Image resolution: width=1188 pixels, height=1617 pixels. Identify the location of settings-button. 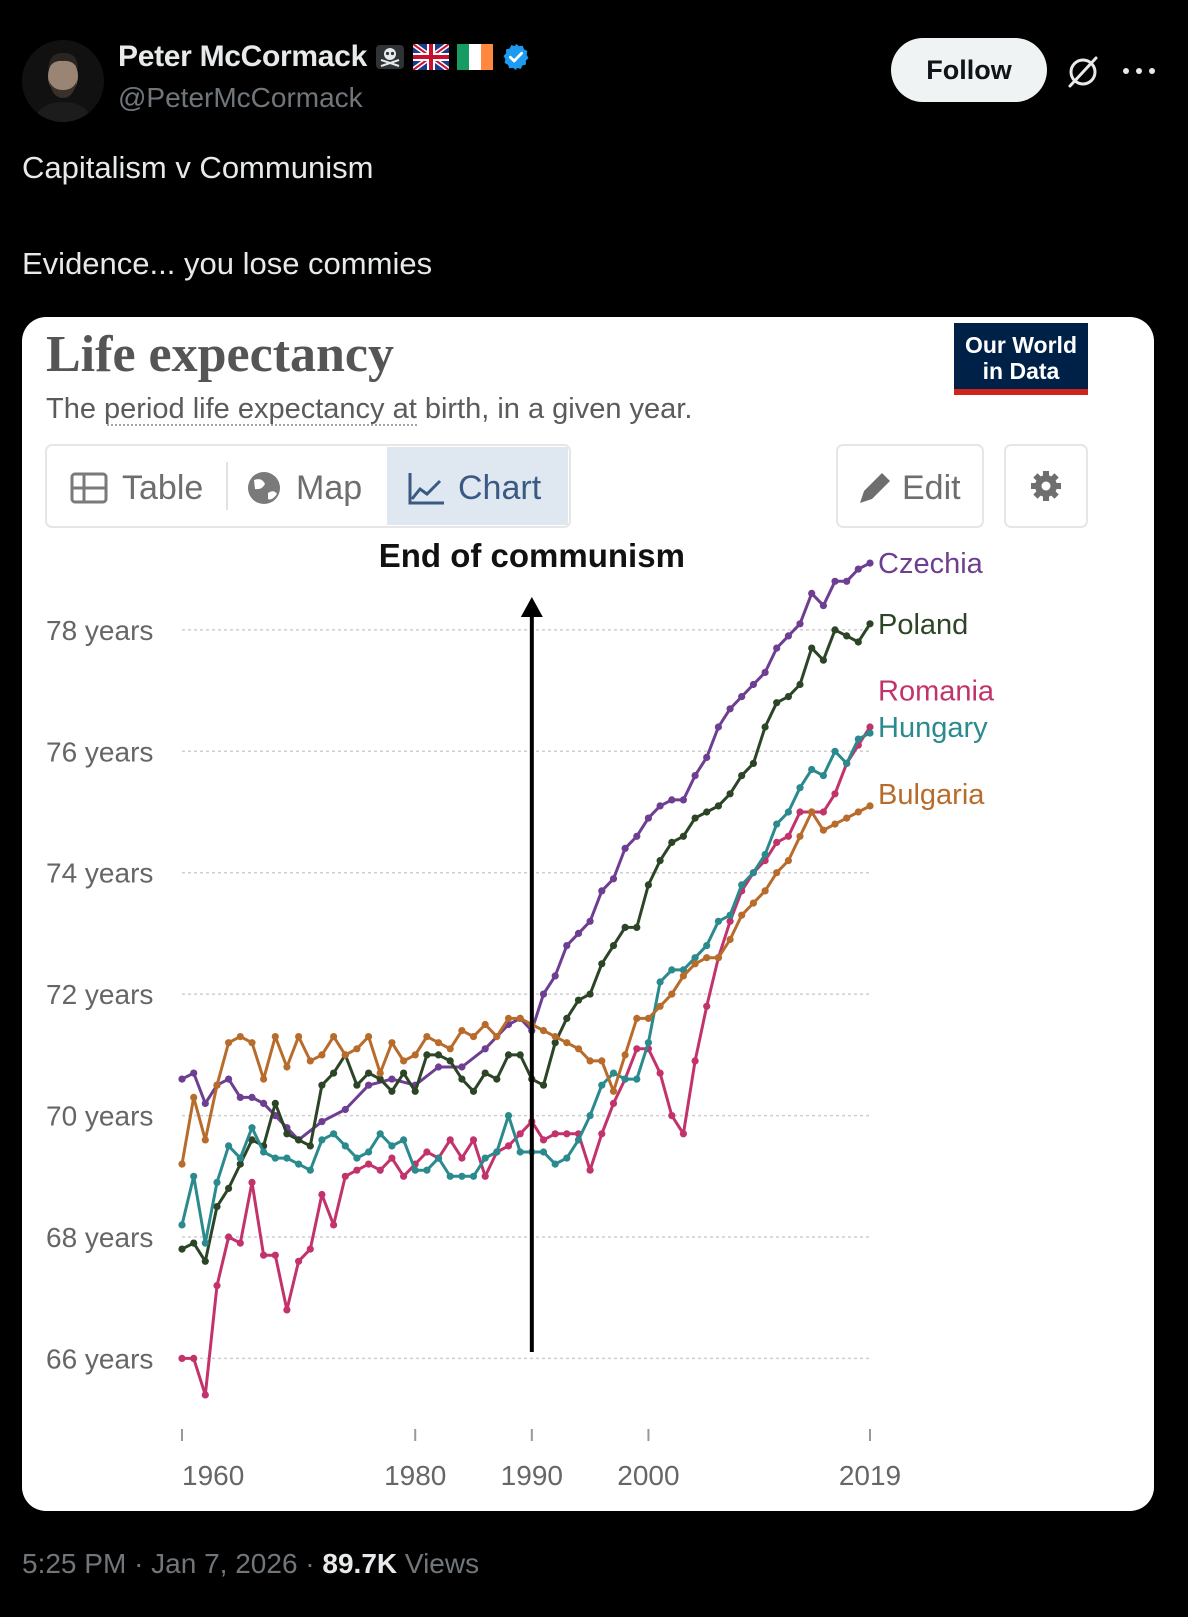
(1046, 486).